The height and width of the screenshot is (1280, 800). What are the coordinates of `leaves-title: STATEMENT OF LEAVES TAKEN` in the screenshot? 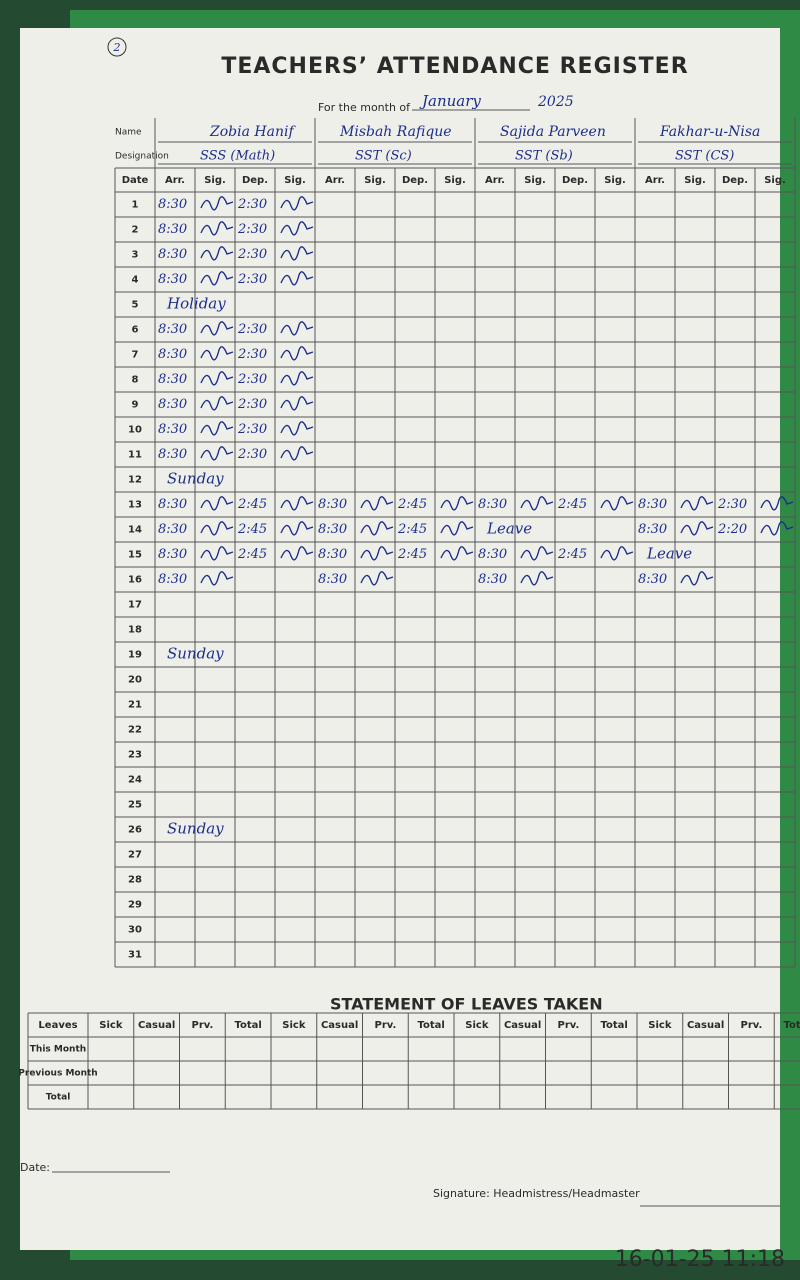 It's located at (466, 1004).